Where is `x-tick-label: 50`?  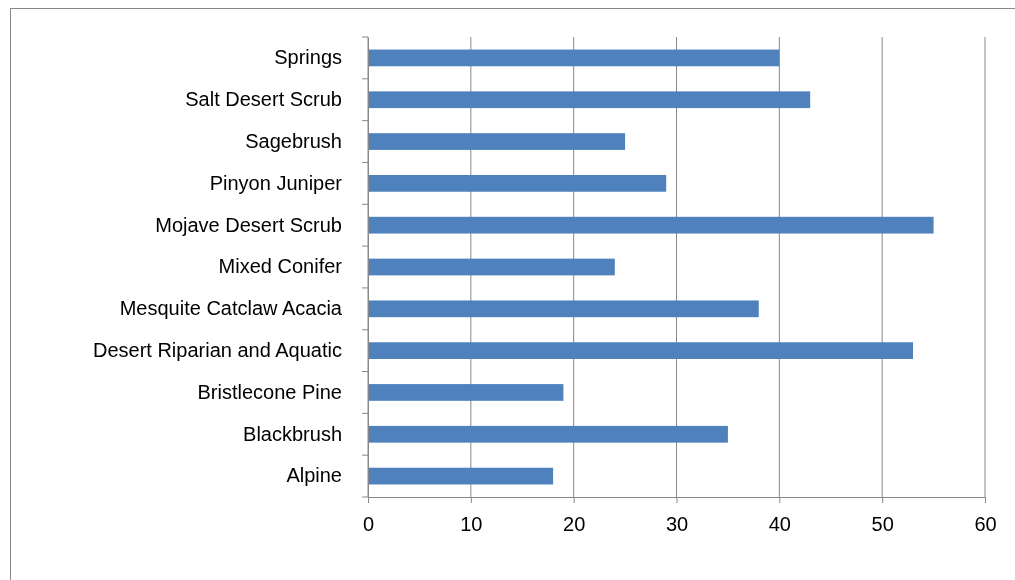 x-tick-label: 50 is located at coordinates (882, 524).